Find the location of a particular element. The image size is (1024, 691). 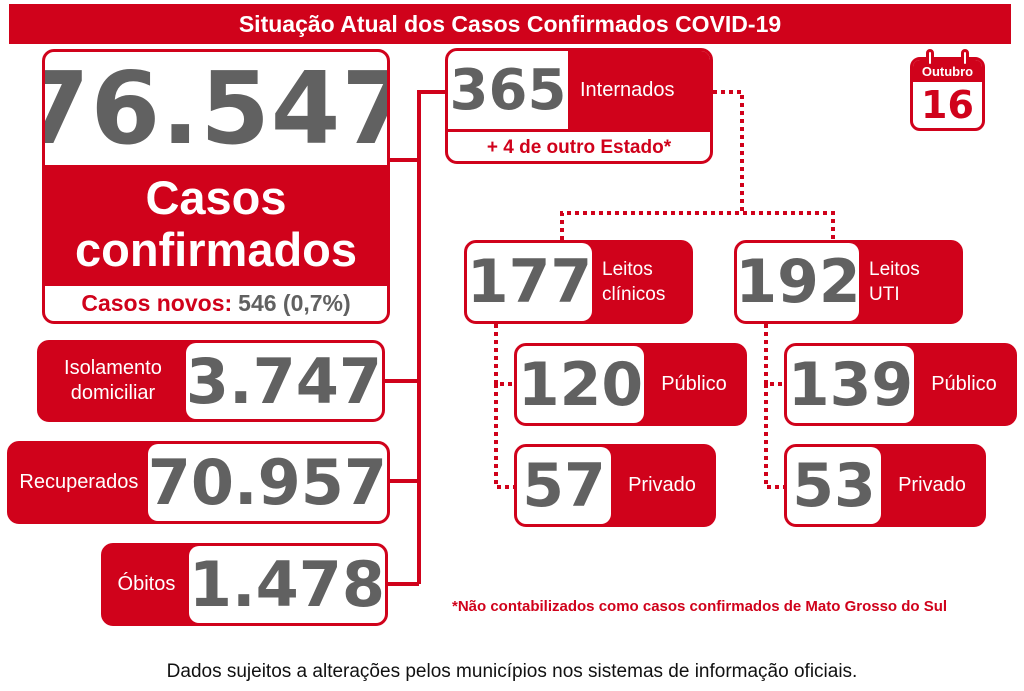

calendar-day: 16 is located at coordinates (947, 105).